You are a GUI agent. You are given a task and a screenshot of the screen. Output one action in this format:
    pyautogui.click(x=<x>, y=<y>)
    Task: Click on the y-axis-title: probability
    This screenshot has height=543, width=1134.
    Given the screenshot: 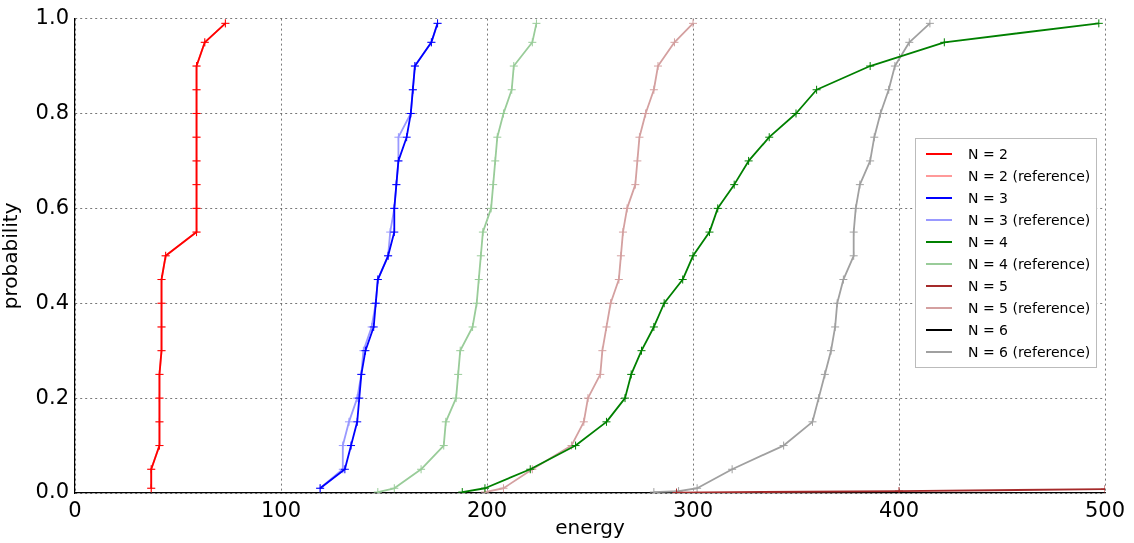 What is the action you would take?
    pyautogui.click(x=11, y=256)
    